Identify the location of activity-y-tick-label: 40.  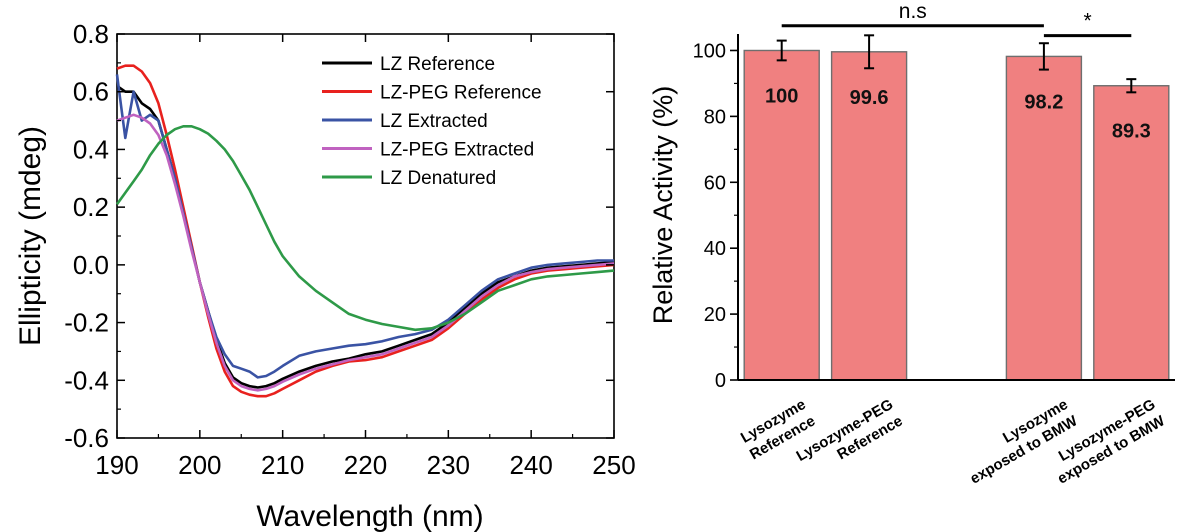
(715, 249).